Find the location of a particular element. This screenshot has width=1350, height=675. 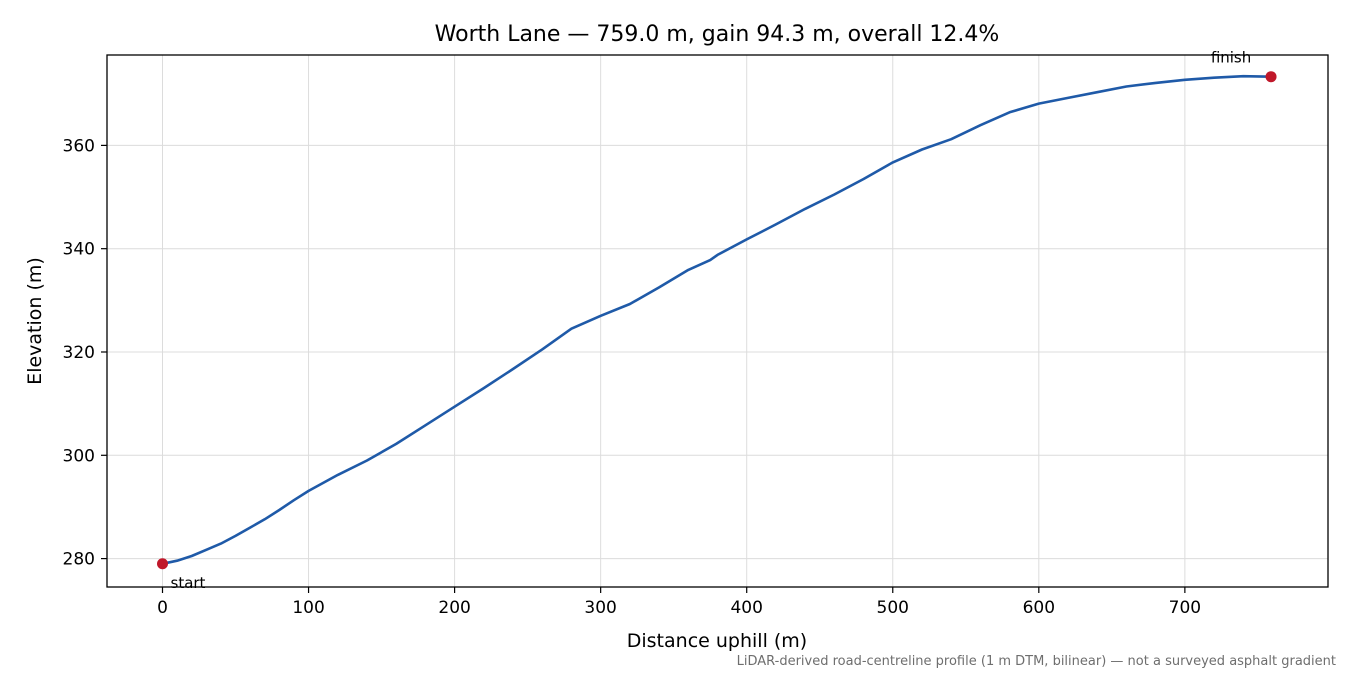

x-tick-label: 100 is located at coordinates (308, 608).